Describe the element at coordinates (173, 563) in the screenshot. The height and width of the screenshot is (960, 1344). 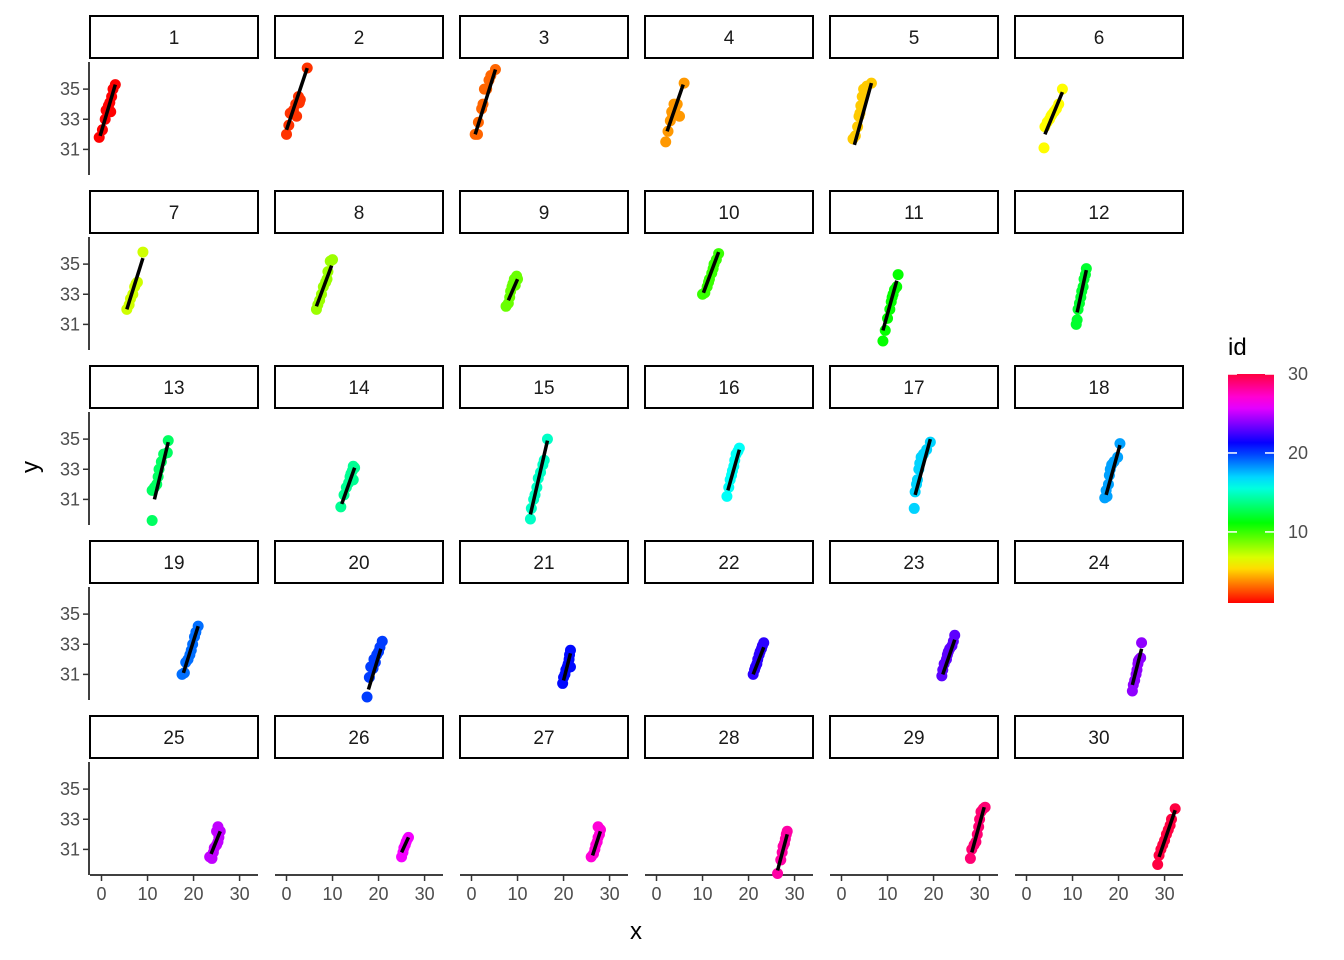
I see `facet-strip-label: 19` at that location.